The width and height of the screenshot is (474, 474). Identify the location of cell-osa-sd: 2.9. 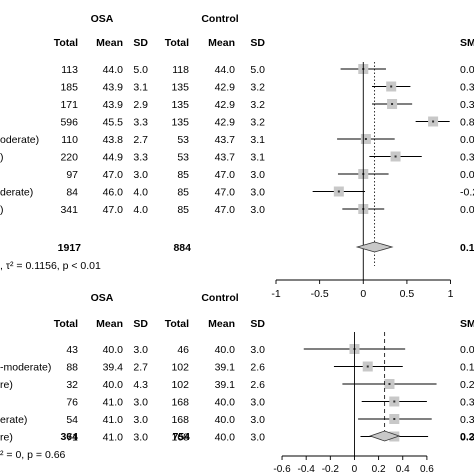
(140, 105).